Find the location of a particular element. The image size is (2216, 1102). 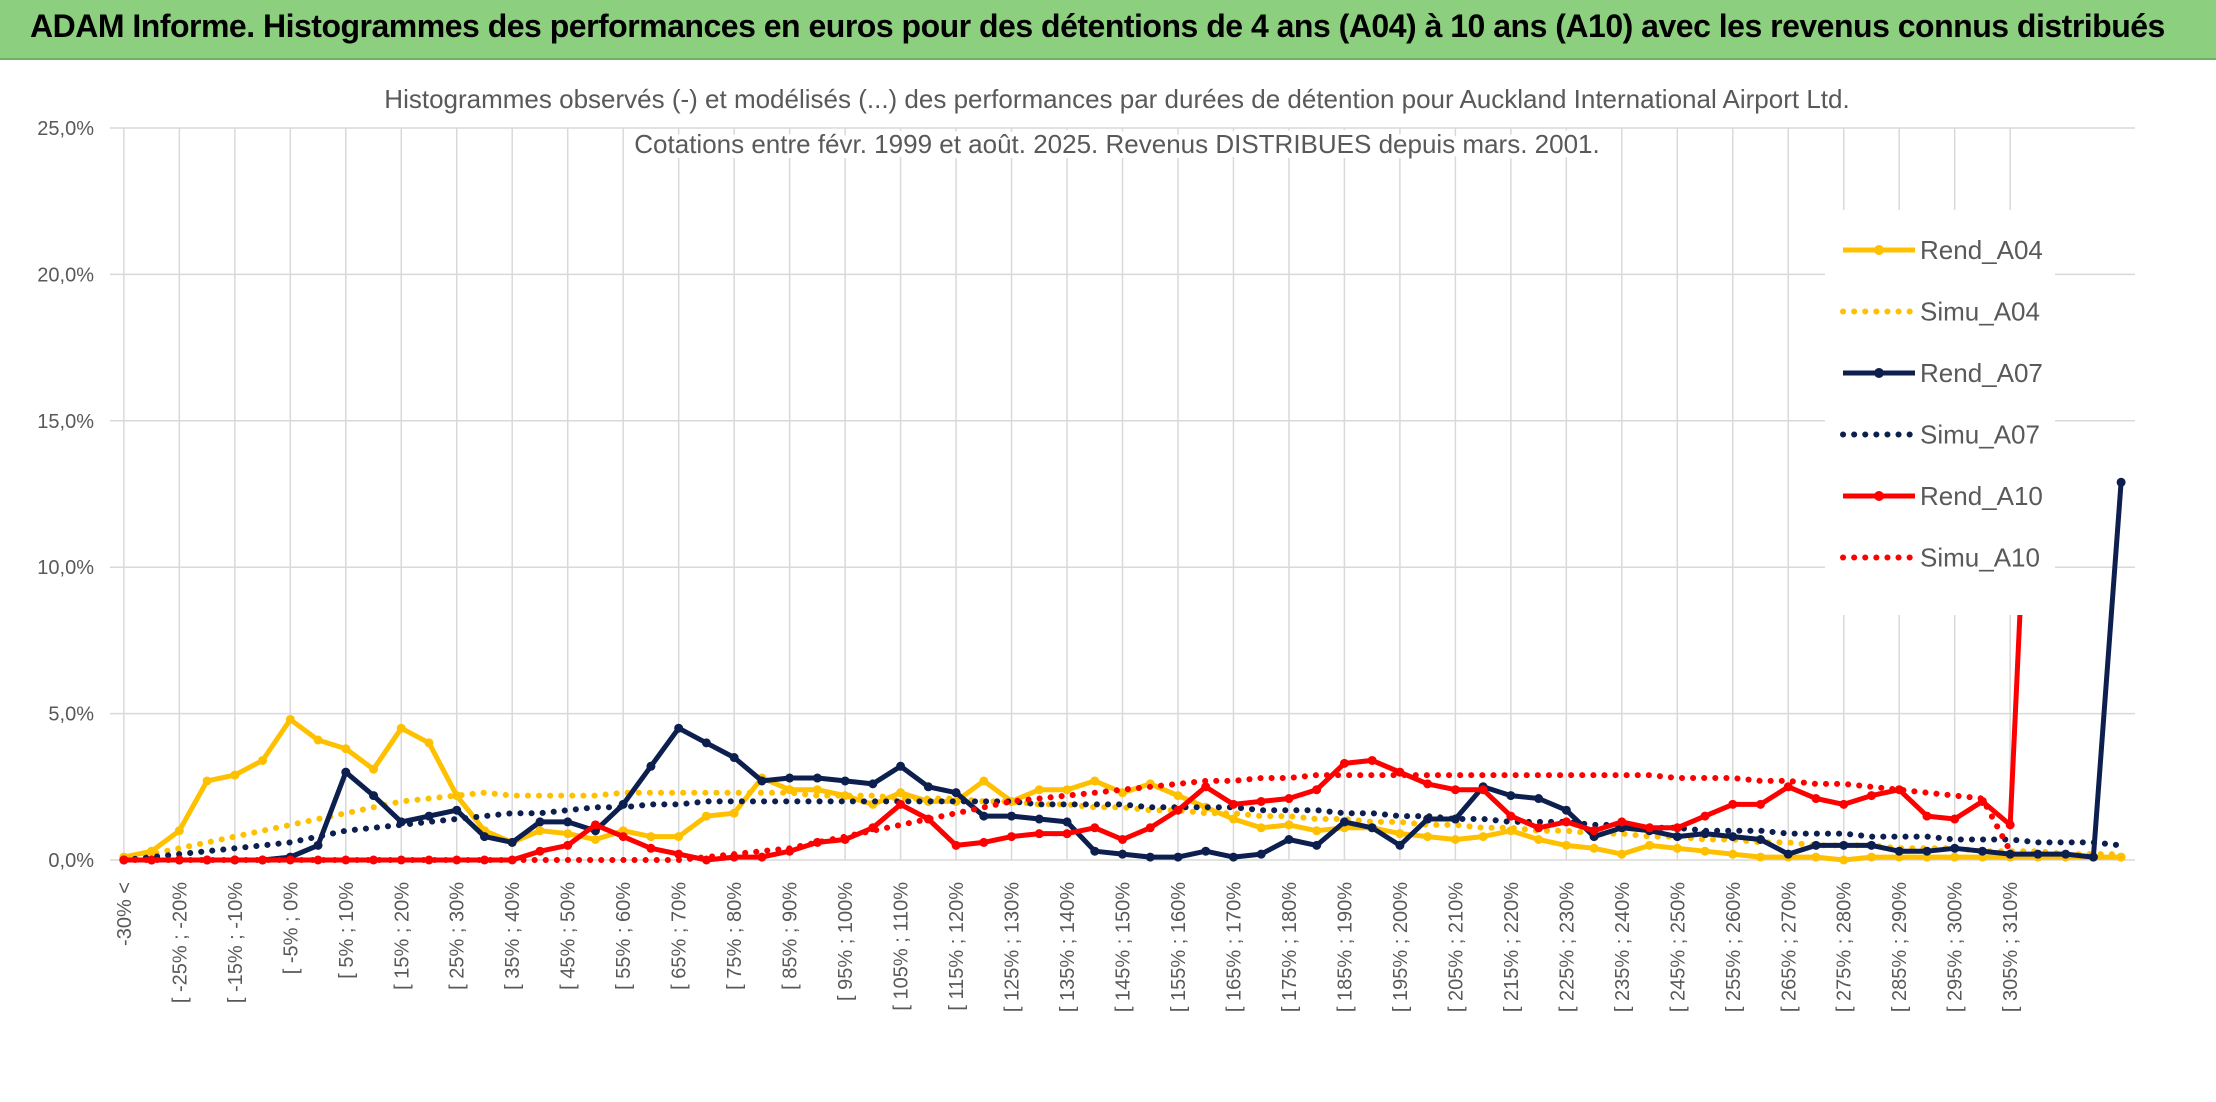

x-tick-label: [ 45% ; 50% is located at coordinates (569, 936).